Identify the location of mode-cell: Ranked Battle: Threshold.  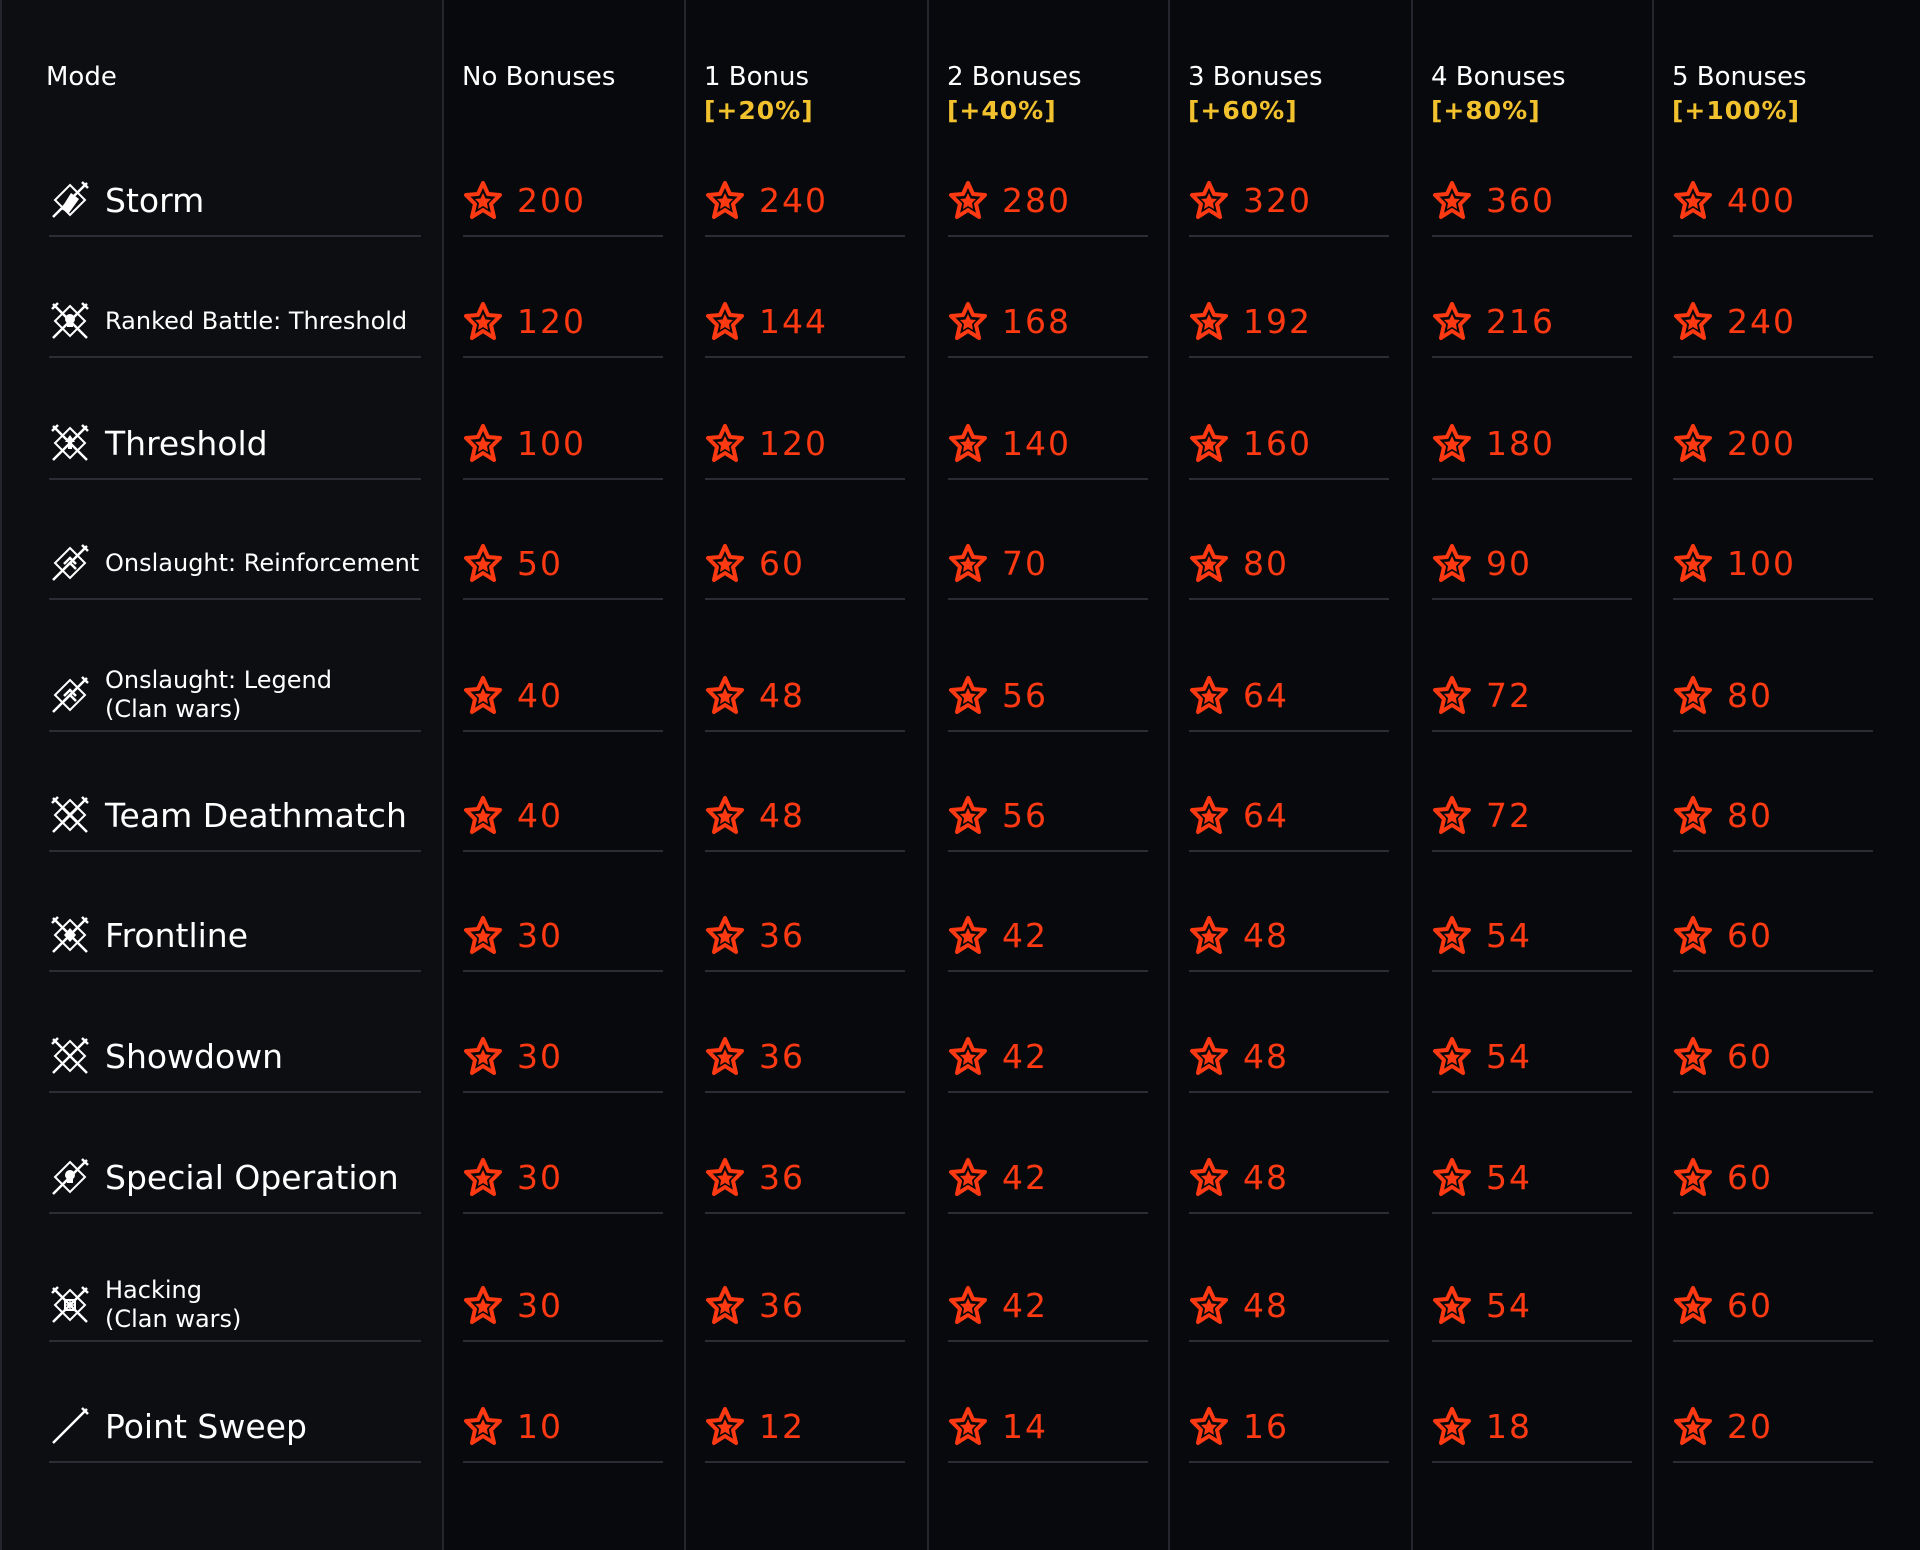
(235, 322).